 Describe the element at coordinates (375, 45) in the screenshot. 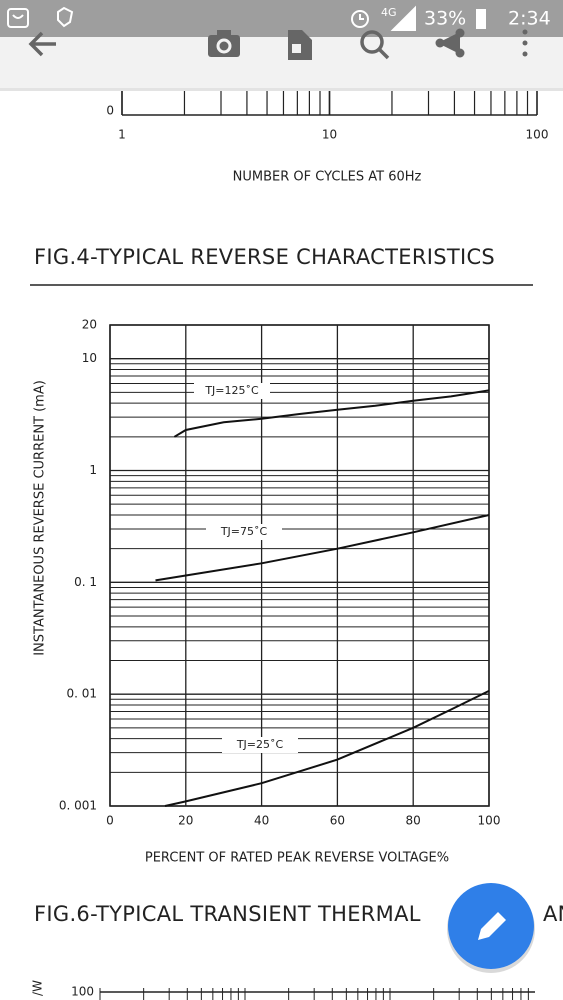

I see `search-button` at that location.